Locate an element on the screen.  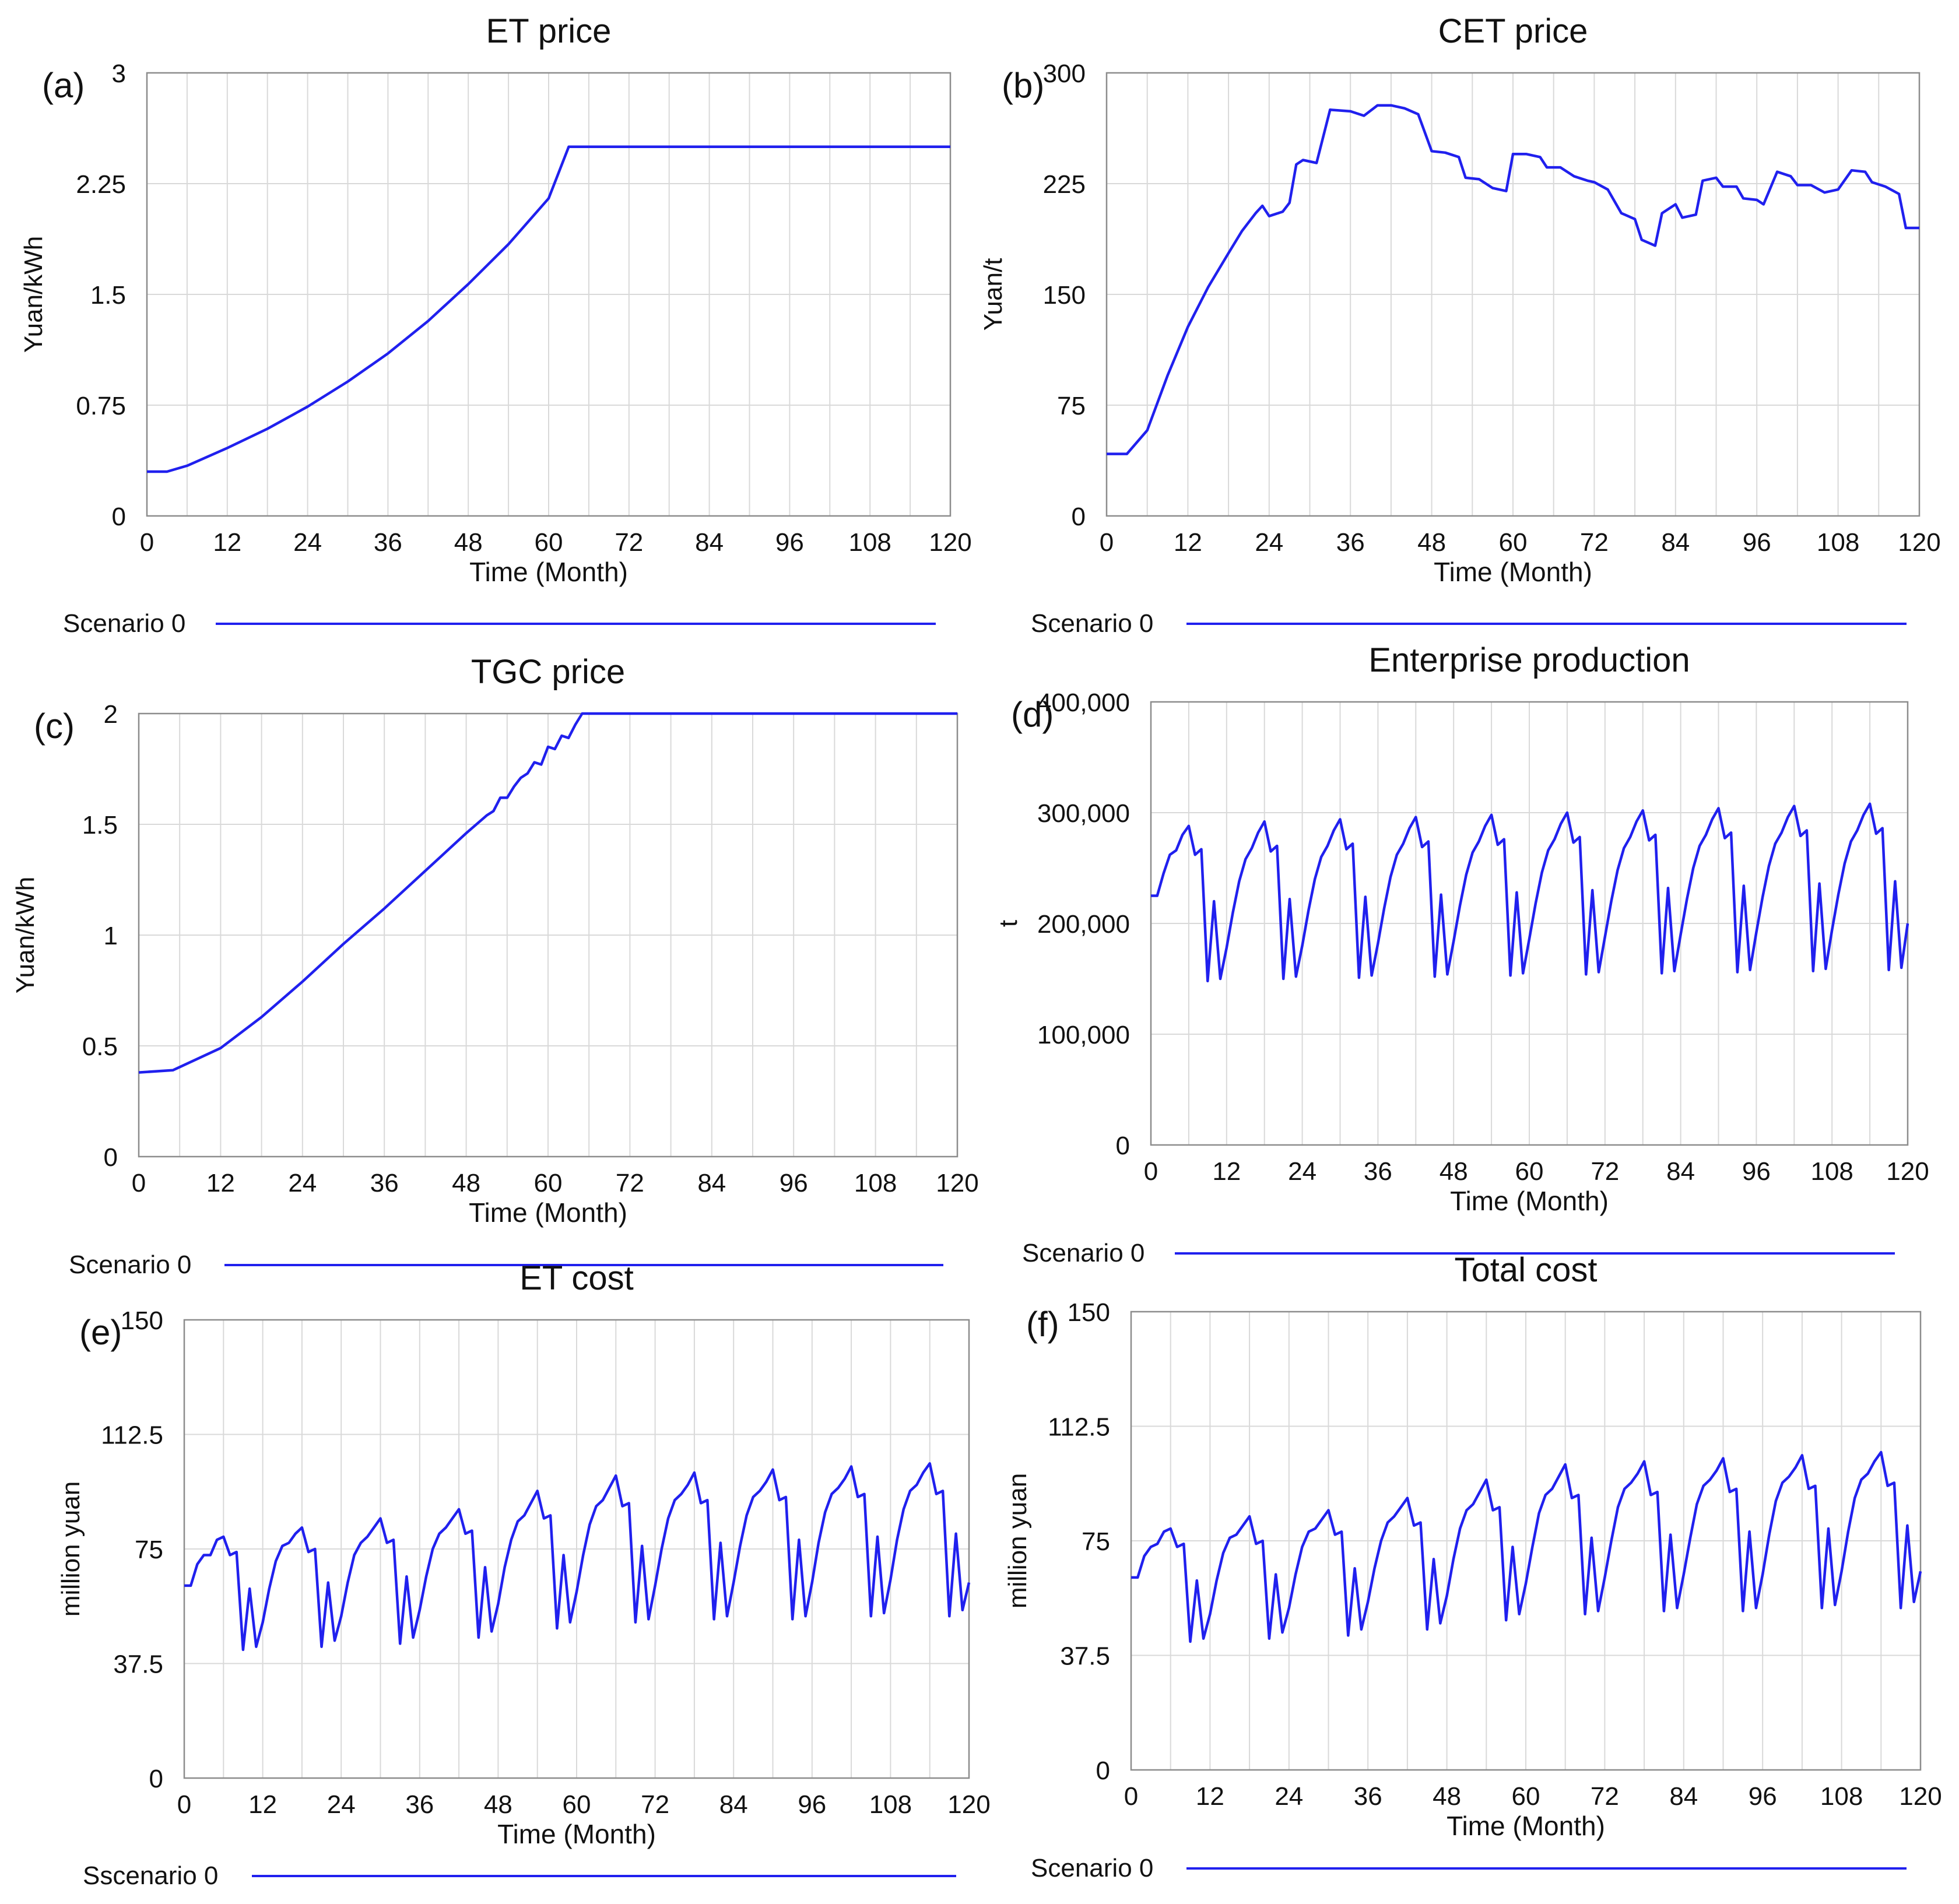
y-axis-label: Yuan/kWh is located at coordinates (25, 935).